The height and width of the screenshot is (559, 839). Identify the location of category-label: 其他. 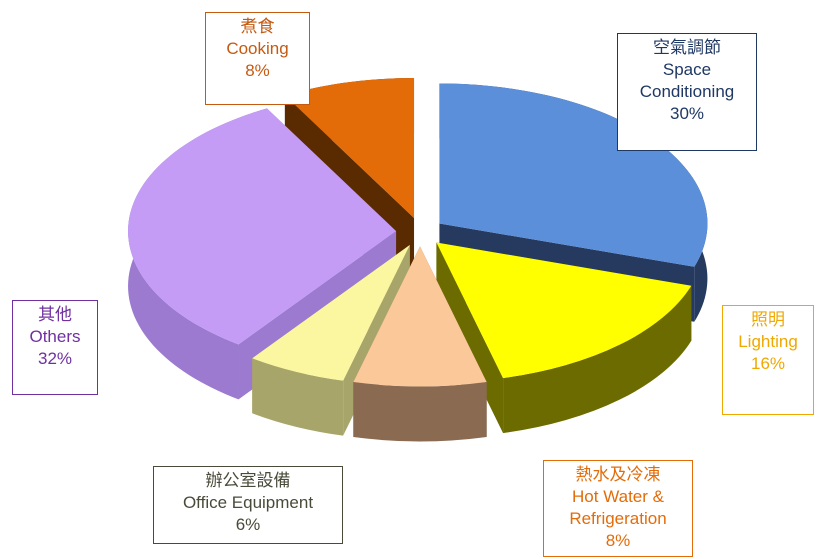
(55, 314).